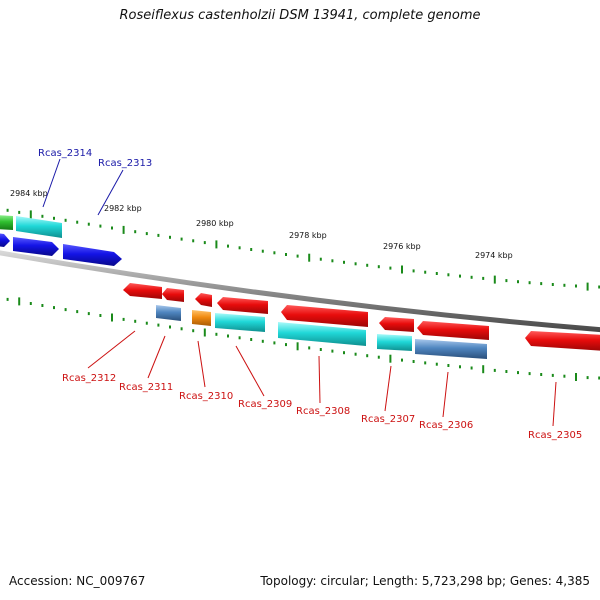 Image resolution: width=600 pixels, height=600 pixels. I want to click on gene-label-rcas-2313: Rcas_2313, so click(125, 163).